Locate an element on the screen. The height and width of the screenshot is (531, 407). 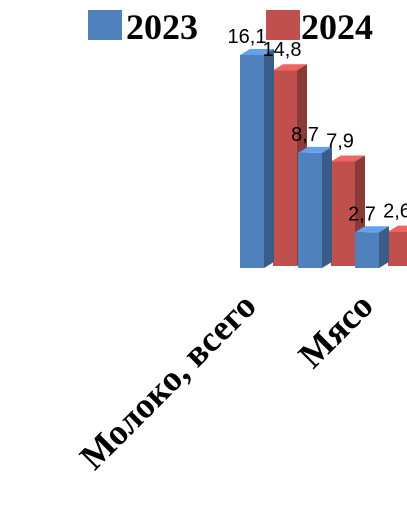
data-label-2023-2: 8,7 is located at coordinates (305, 135).